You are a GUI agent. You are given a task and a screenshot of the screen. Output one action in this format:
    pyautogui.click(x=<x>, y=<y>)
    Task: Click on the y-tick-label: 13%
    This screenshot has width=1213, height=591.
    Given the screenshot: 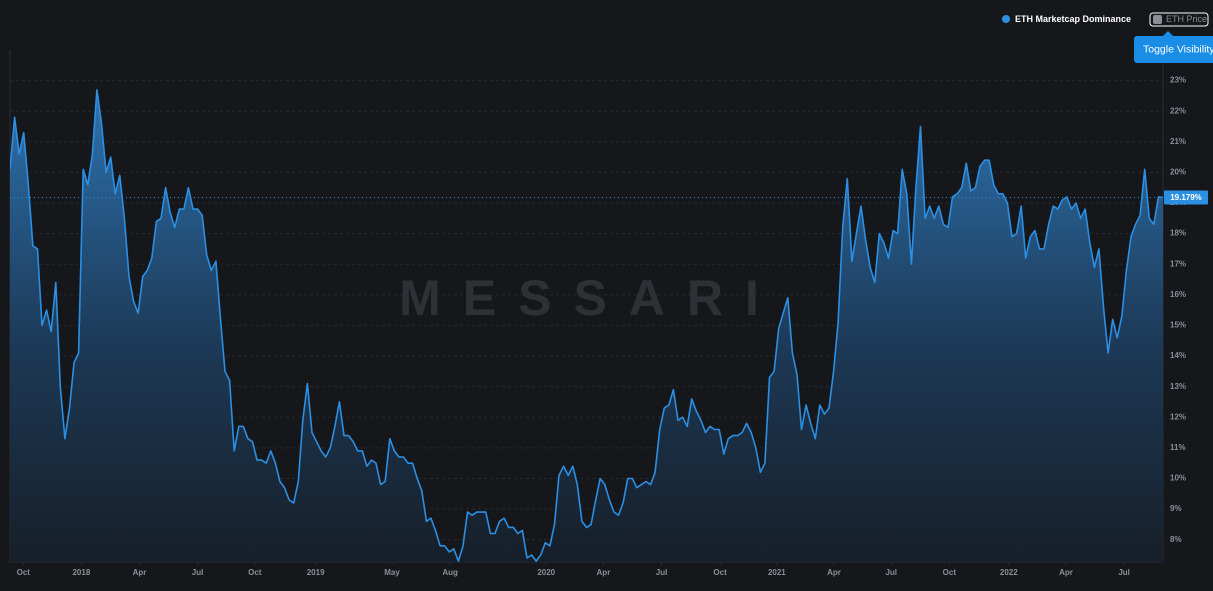 What is the action you would take?
    pyautogui.click(x=1178, y=386)
    